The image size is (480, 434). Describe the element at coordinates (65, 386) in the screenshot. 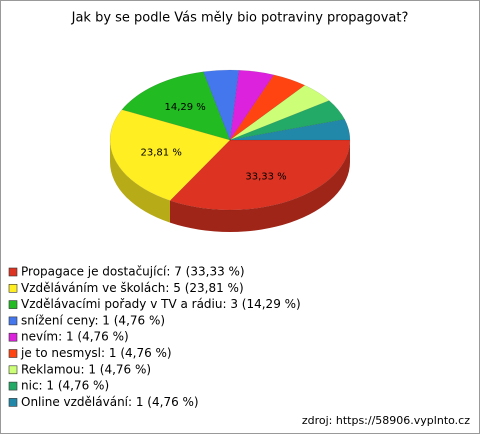

I see `legend-label: nic: 1 (4,76 %)` at that location.